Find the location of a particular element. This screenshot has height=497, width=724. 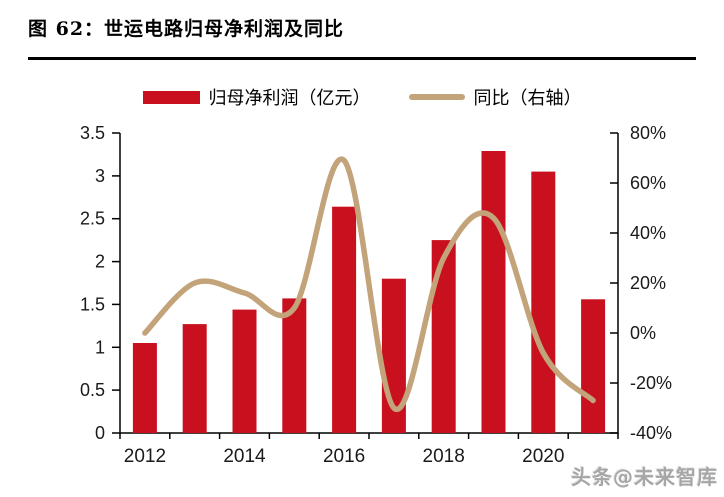

line-series-swatch is located at coordinates (436, 97).